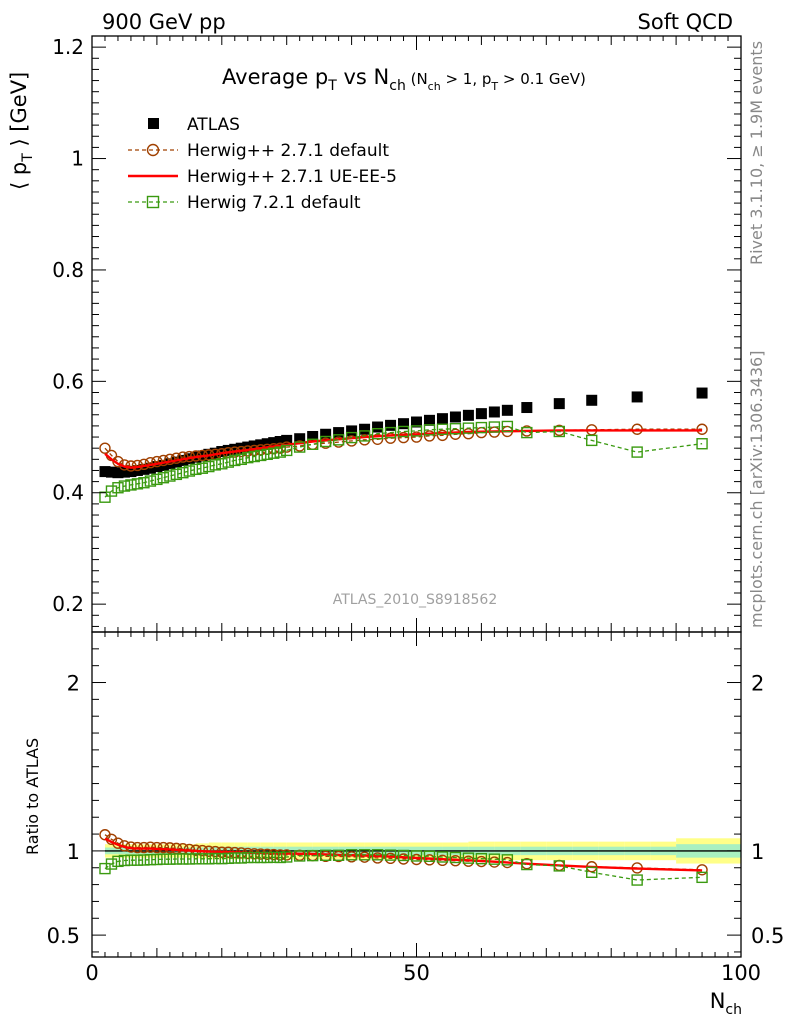 The image size is (786, 1024). What do you see at coordinates (73, 852) in the screenshot?
I see `ratio-y-tick-label: 1` at bounding box center [73, 852].